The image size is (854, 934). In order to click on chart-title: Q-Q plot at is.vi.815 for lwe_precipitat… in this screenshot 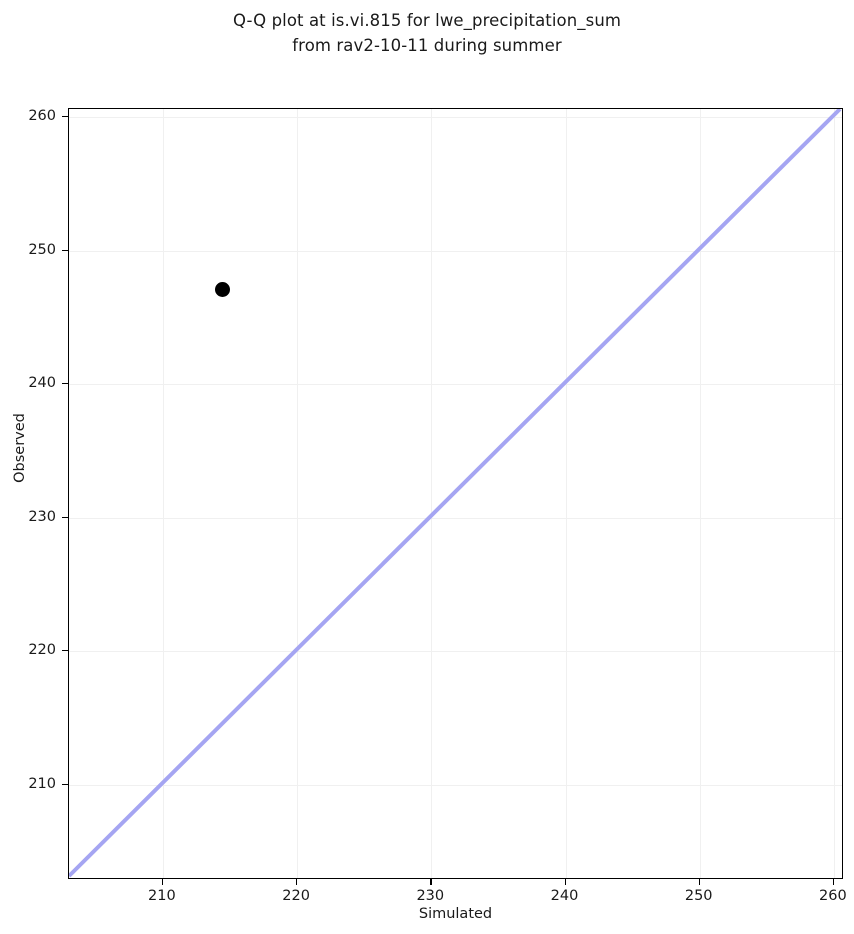, I will do `click(427, 33)`.